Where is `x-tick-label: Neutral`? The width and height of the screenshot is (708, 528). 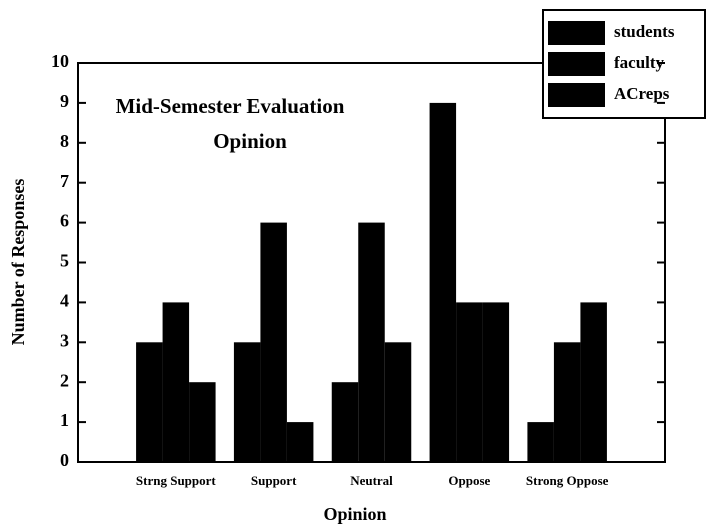 x-tick-label: Neutral is located at coordinates (371, 480).